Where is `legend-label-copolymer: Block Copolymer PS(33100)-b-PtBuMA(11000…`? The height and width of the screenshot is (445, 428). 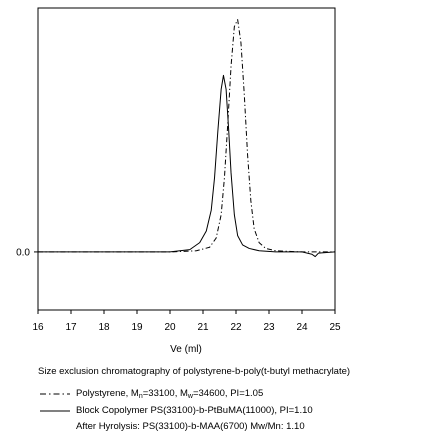
legend-label-copolymer: Block Copolymer PS(33100)-b-PtBuMA(11000… is located at coordinates (194, 410).